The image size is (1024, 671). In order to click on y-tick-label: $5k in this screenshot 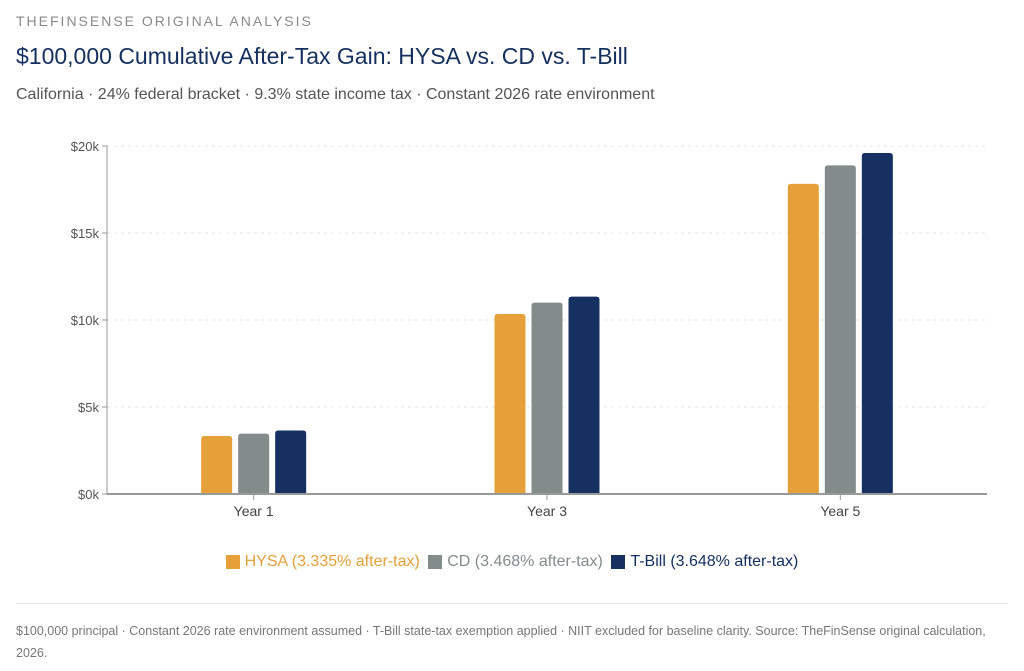, I will do `click(88, 407)`.